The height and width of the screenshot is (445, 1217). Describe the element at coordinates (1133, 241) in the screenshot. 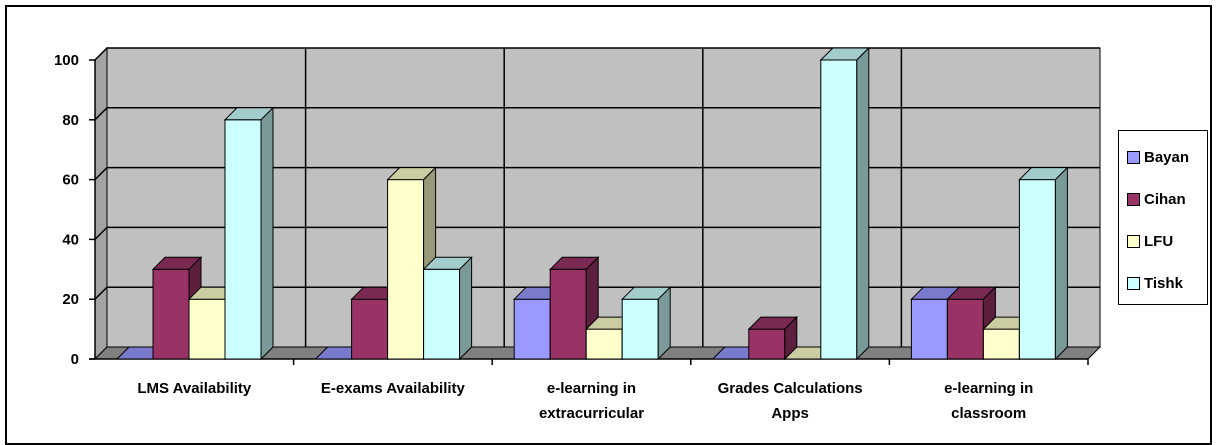

I see `legend-swatch-lfu` at that location.